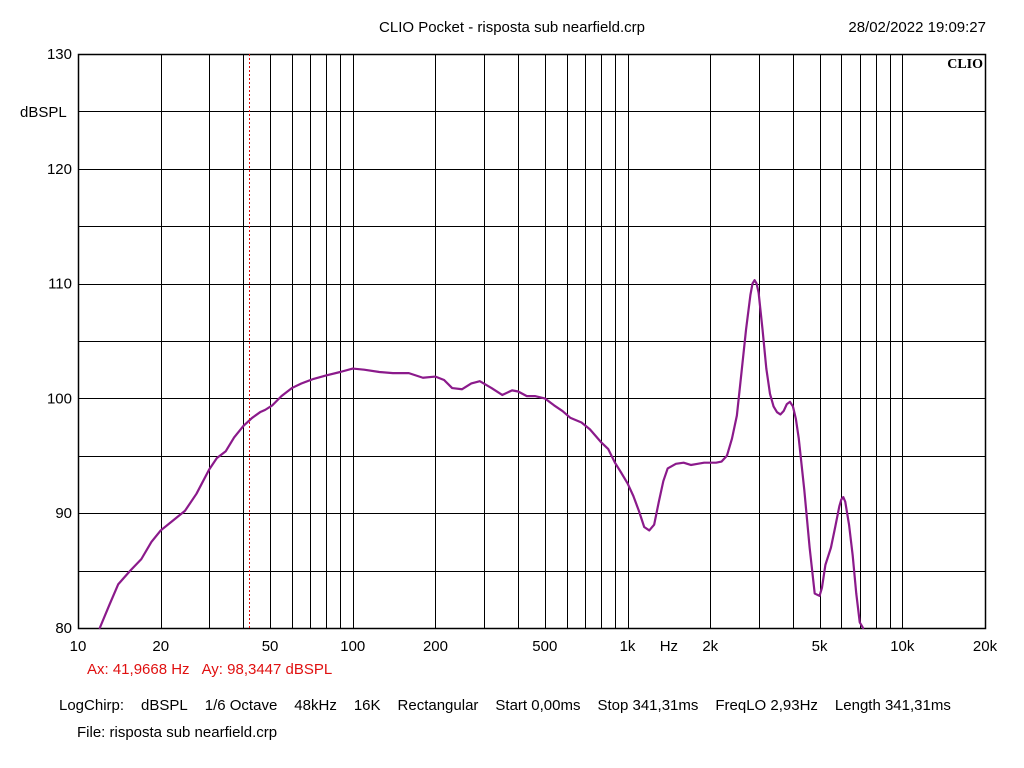  I want to click on y-tick-label: 100, so click(59, 398).